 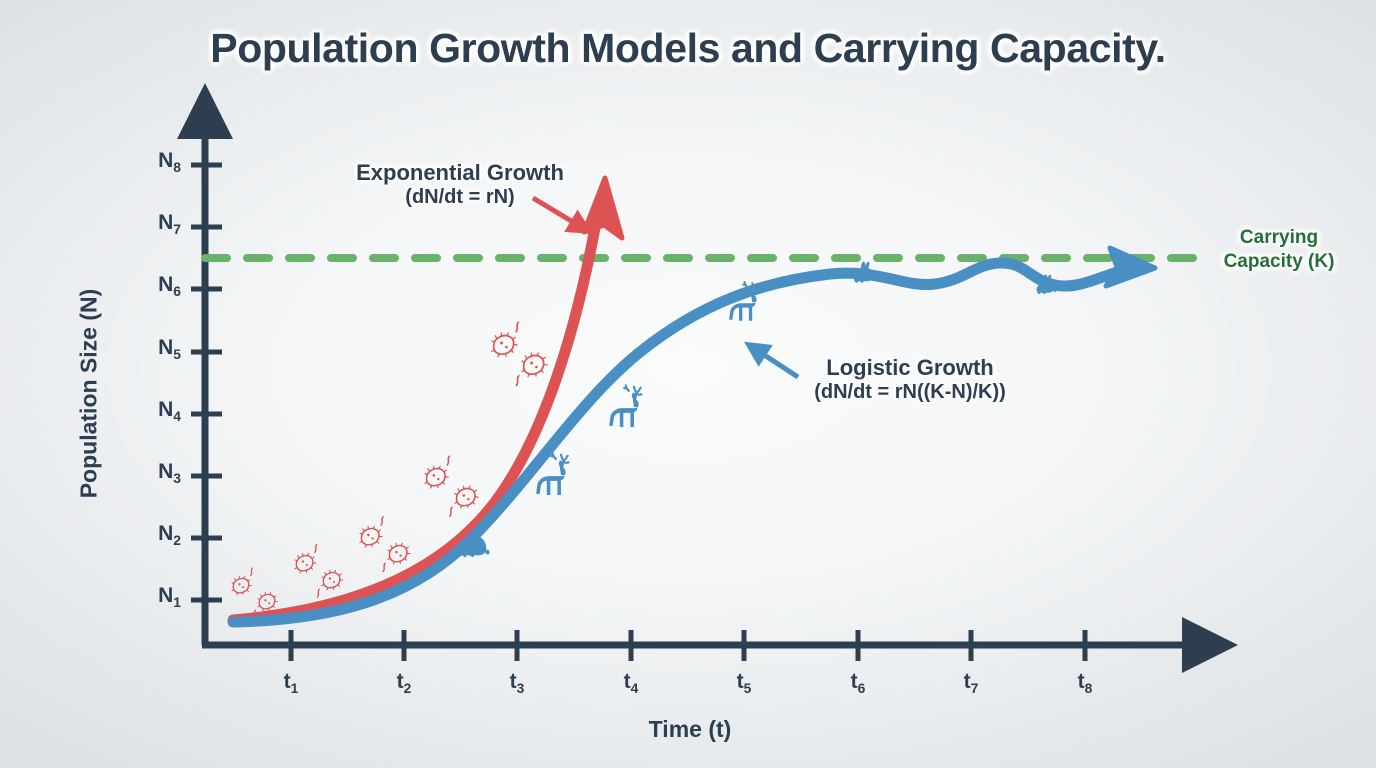 What do you see at coordinates (631, 683) in the screenshot?
I see `x-tick-label: t4` at bounding box center [631, 683].